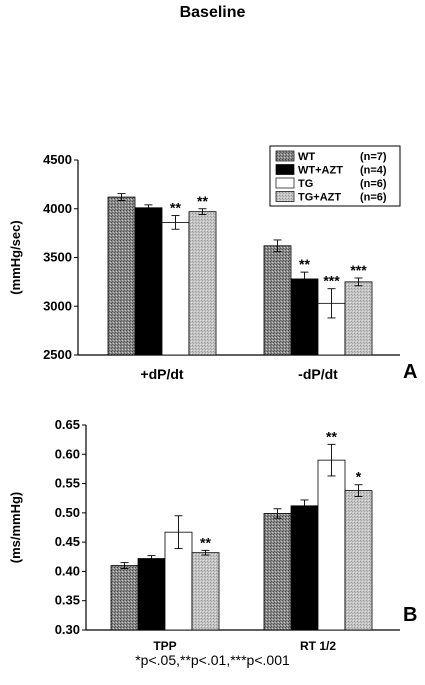 Image resolution: width=425 pixels, height=685 pixels. Describe the element at coordinates (67, 570) in the screenshot. I see `y-tick-label: 0.40` at that location.